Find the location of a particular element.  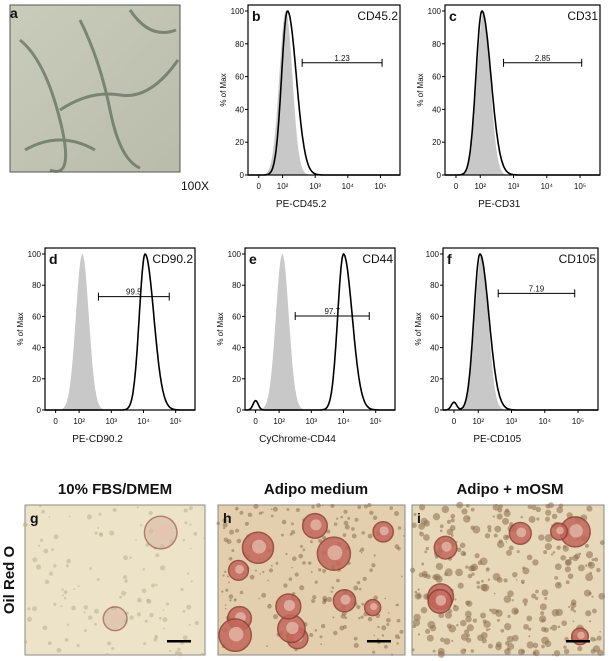

x-tick-label: 10⁴ is located at coordinates (547, 186).